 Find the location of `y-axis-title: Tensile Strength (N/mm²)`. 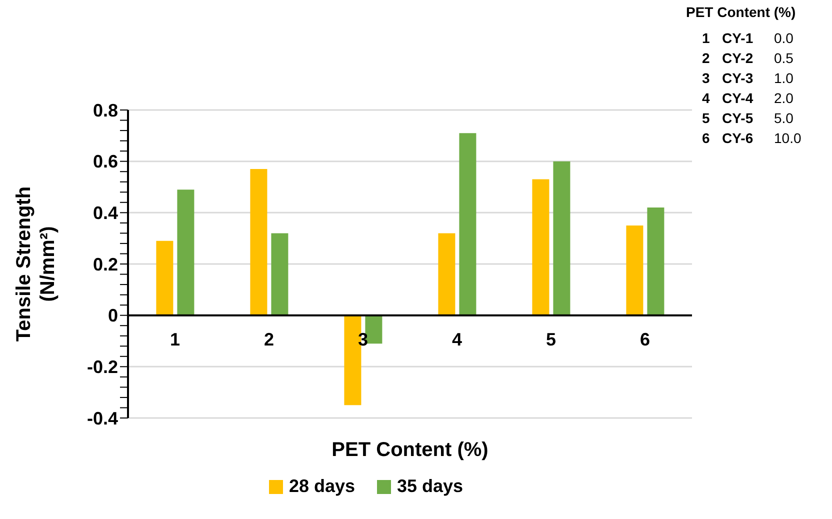

y-axis-title: Tensile Strength (N/mm²) is located at coordinates (36, 264).